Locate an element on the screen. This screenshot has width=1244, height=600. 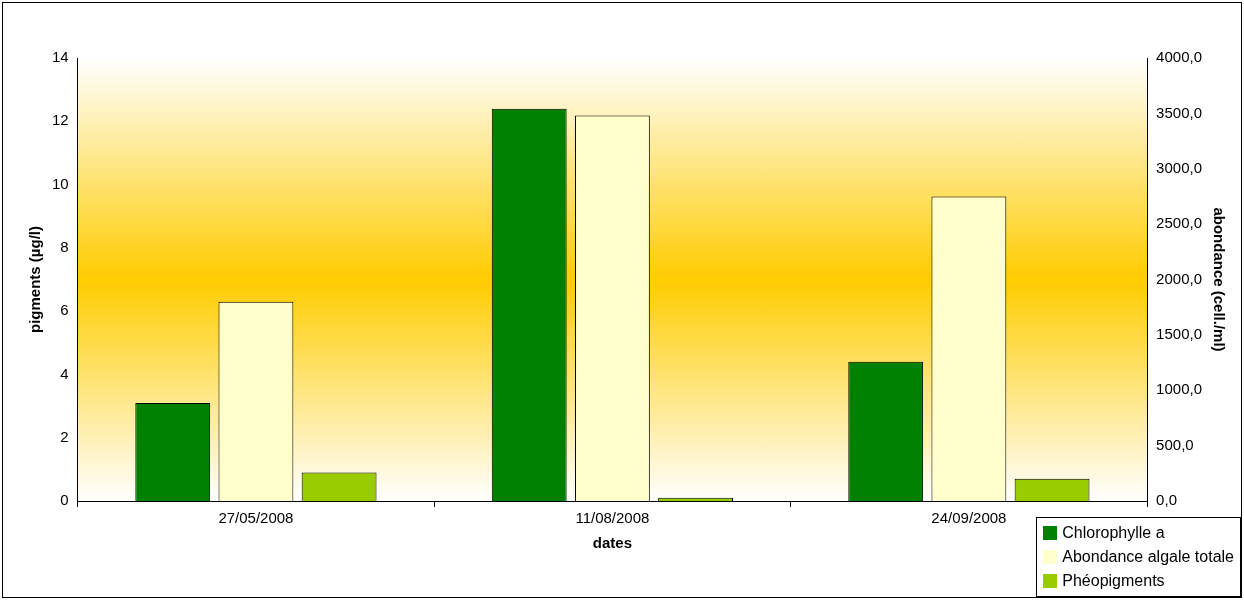
y-tick-label: 10 is located at coordinates (60, 183).